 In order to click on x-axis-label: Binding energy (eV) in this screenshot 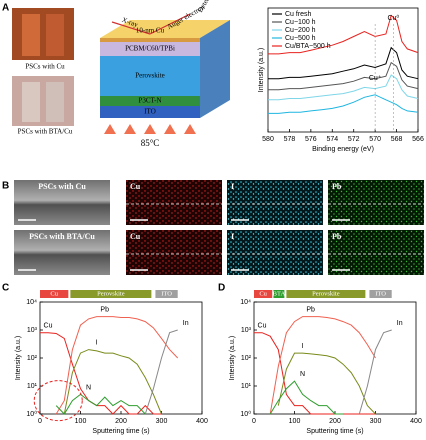, I will do `click(343, 149)`.